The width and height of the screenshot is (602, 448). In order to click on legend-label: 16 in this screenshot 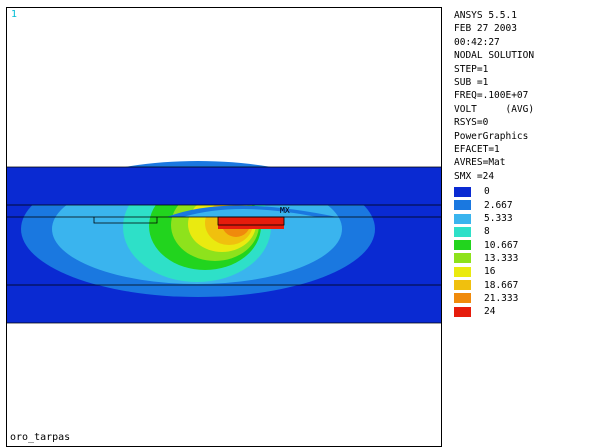, I will do `click(490, 272)`.